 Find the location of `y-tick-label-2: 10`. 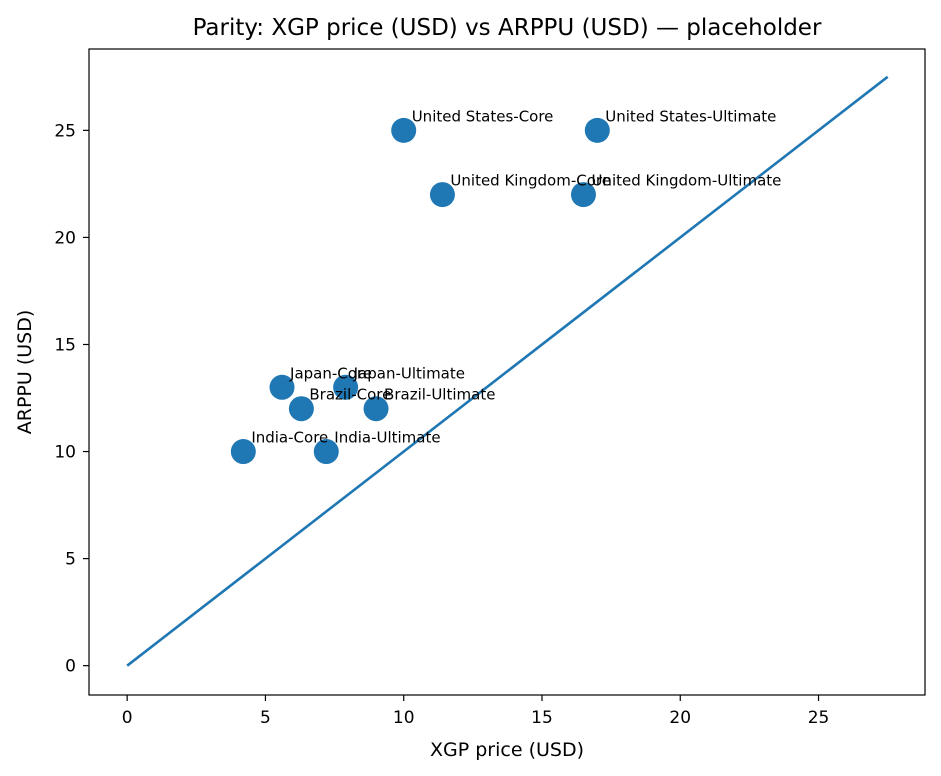

y-tick-label-2: 10 is located at coordinates (65, 453).